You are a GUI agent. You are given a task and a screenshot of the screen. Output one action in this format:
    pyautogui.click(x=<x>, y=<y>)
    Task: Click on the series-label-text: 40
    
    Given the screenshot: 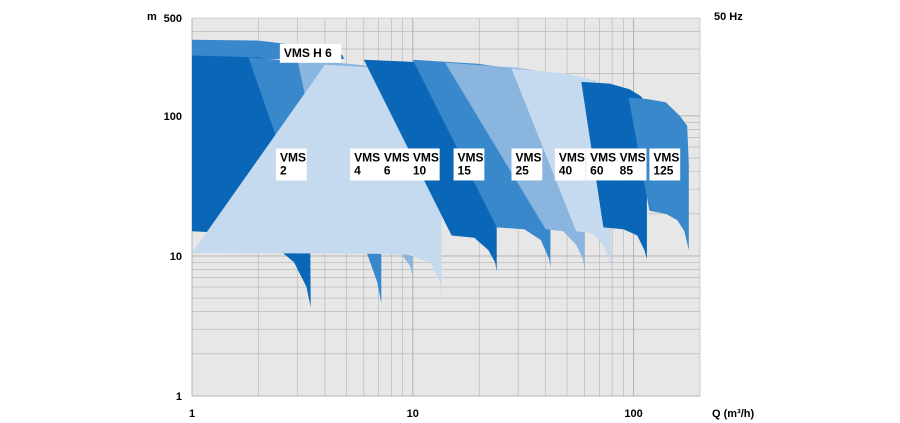 What is the action you would take?
    pyautogui.click(x=566, y=170)
    